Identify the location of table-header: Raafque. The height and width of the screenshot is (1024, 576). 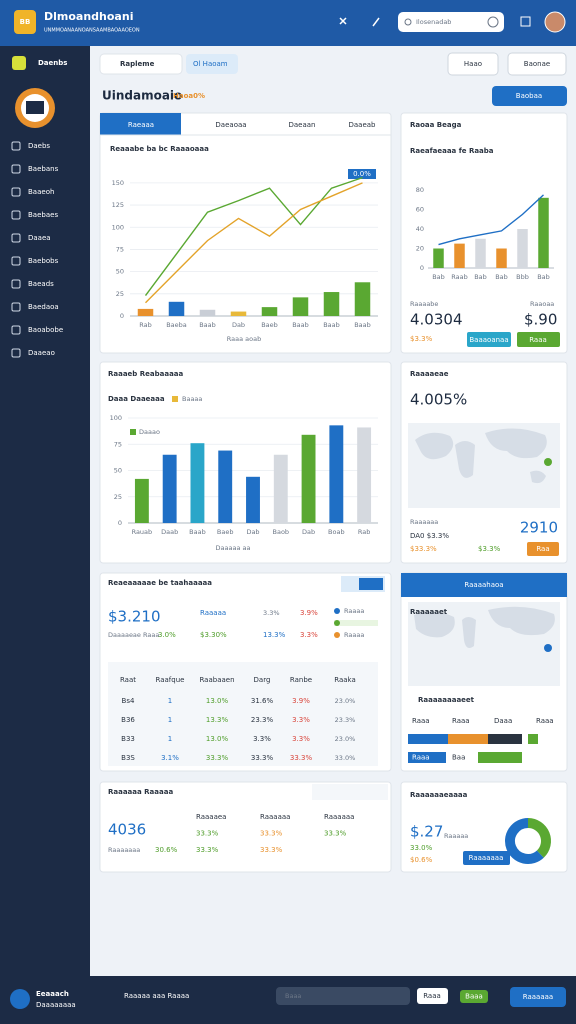
(170, 680).